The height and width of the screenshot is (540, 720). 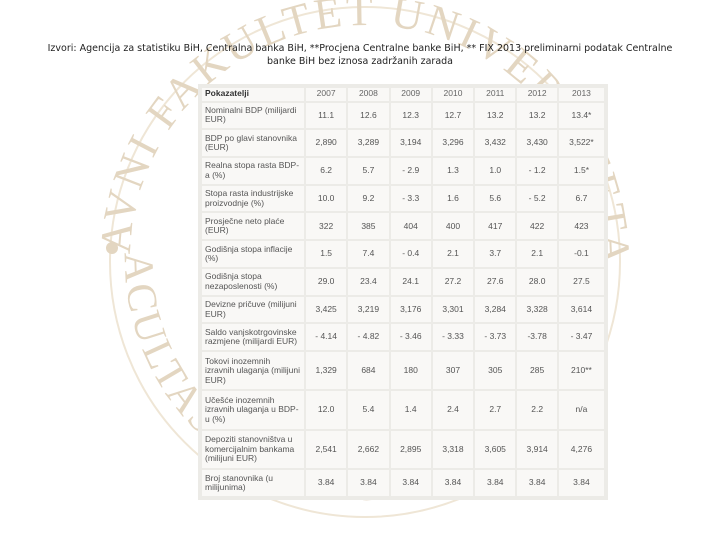 I want to click on table-cell: 24.1, so click(x=410, y=281).